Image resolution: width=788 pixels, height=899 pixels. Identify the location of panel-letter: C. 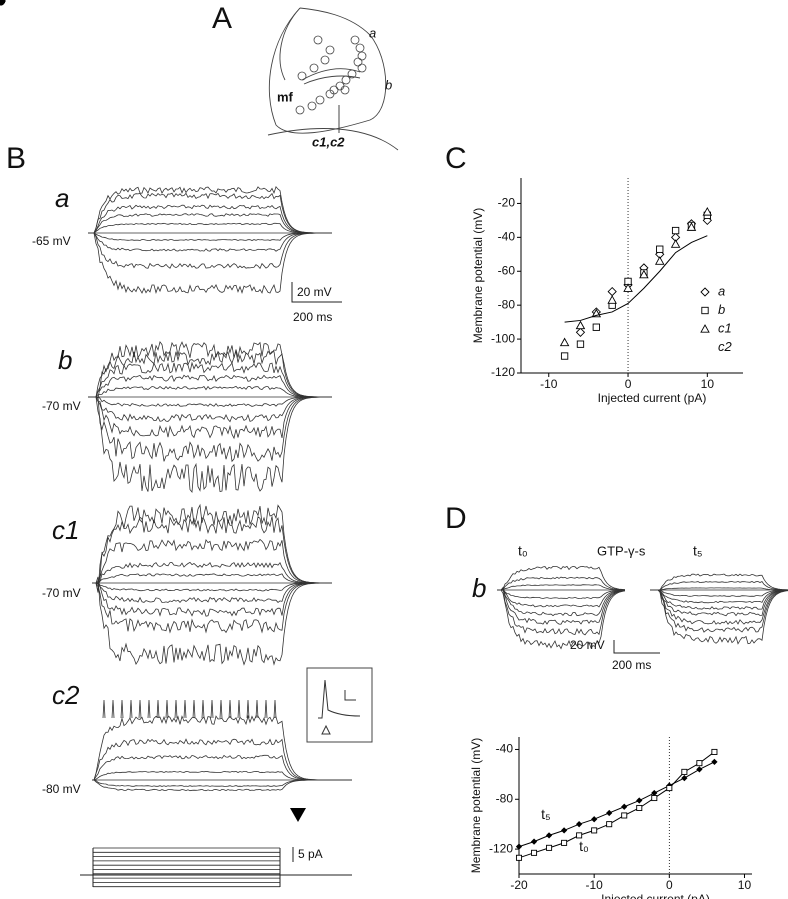
(456, 158).